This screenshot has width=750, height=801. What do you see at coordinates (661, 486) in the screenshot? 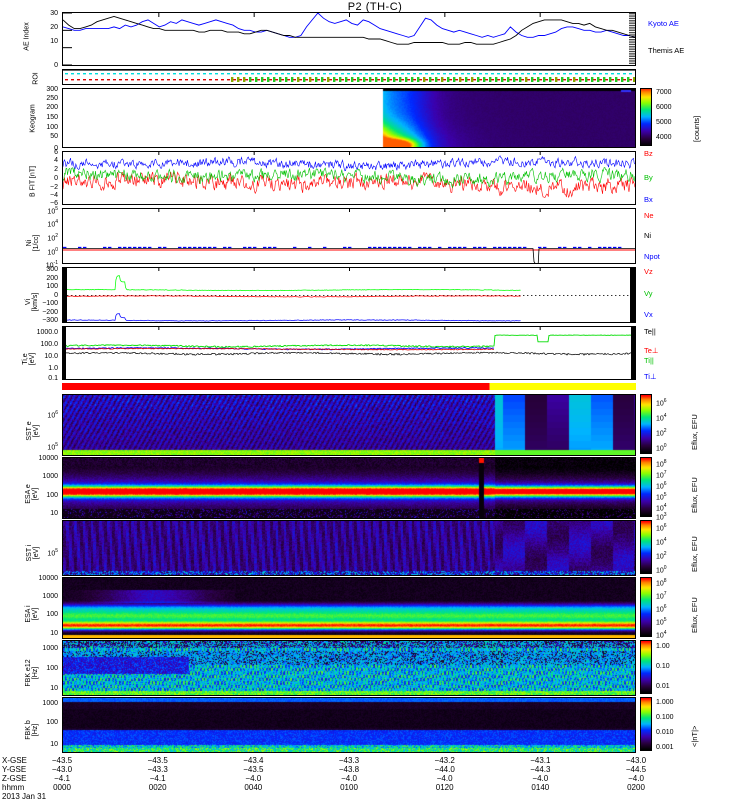
I see `esae-cb-tick: 10⁶` at bounding box center [661, 486].